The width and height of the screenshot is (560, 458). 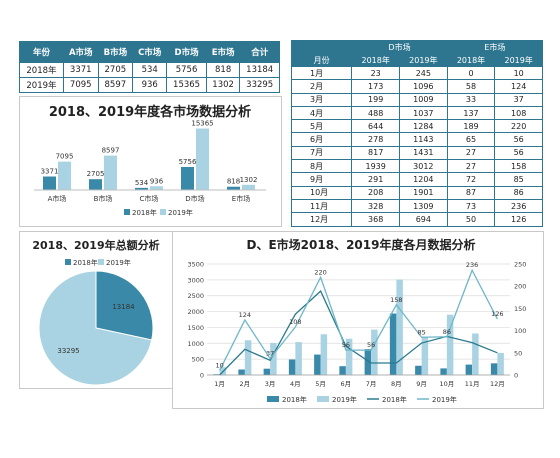 What do you see at coordinates (195, 344) in the screenshot?
I see `y-tick-label-left: 1000` at bounding box center [195, 344].